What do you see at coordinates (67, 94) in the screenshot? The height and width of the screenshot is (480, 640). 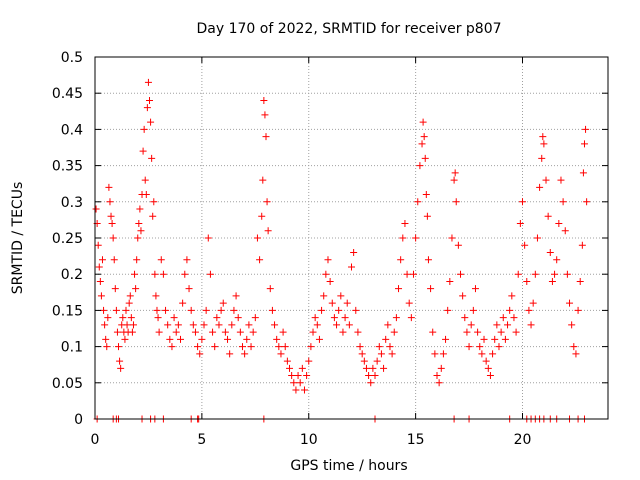 I see `y-tick-label: 0.45` at bounding box center [67, 94].